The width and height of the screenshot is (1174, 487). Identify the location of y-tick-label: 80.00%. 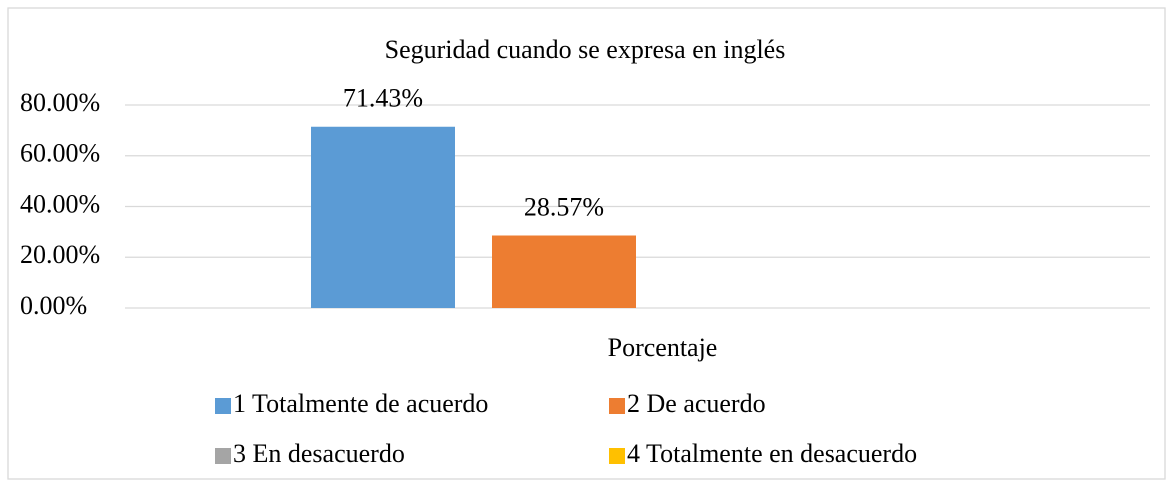
(60, 102).